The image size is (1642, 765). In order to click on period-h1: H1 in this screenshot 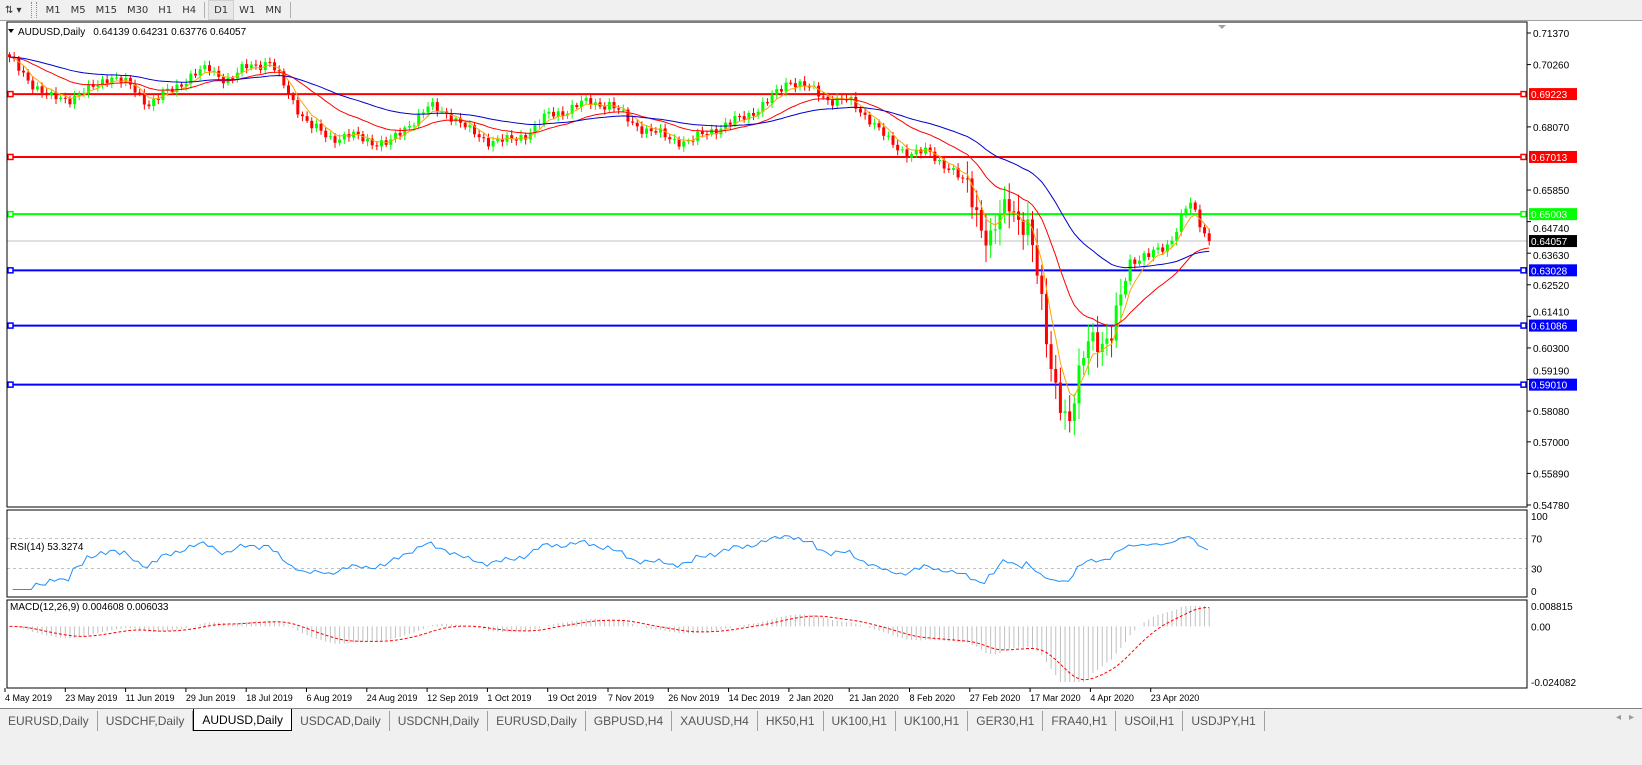, I will do `click(165, 10)`.